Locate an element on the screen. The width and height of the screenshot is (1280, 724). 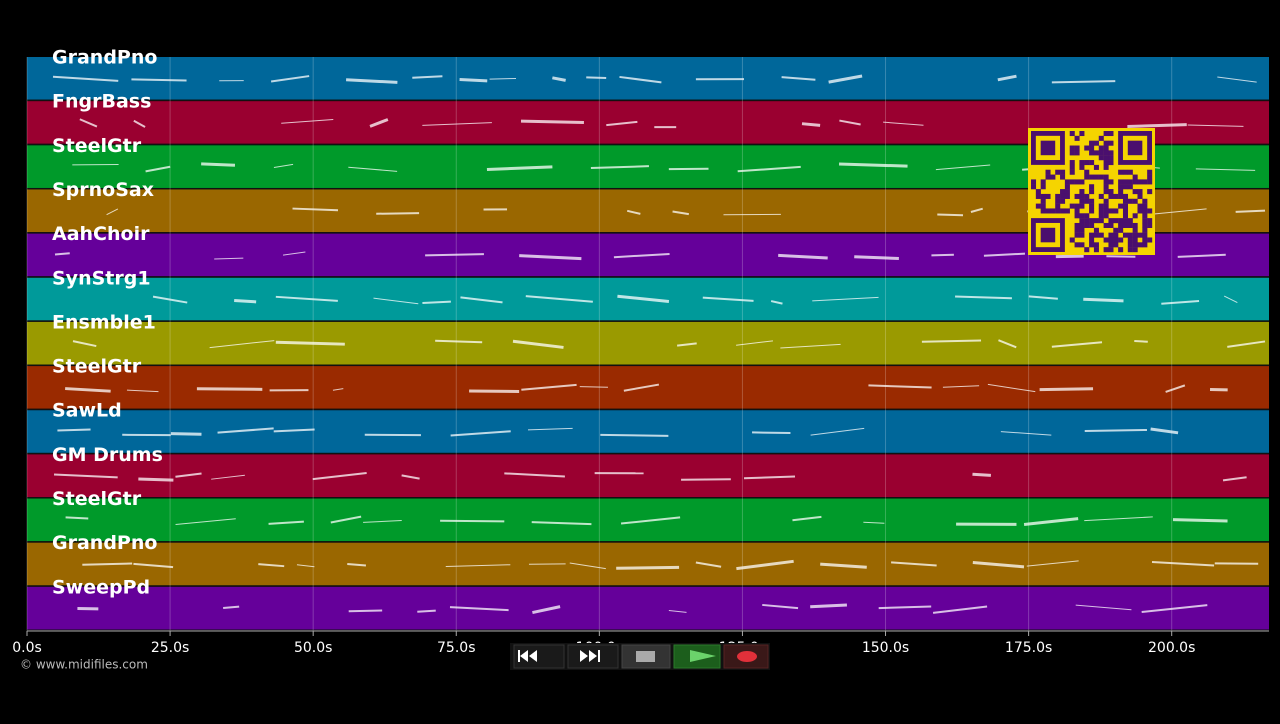
rewind-button is located at coordinates (539, 656).